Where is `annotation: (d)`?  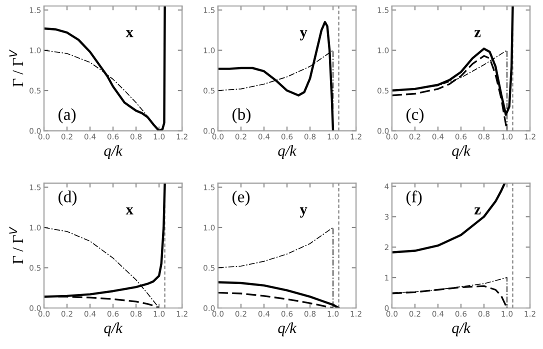 annotation: (d) is located at coordinates (67, 198).